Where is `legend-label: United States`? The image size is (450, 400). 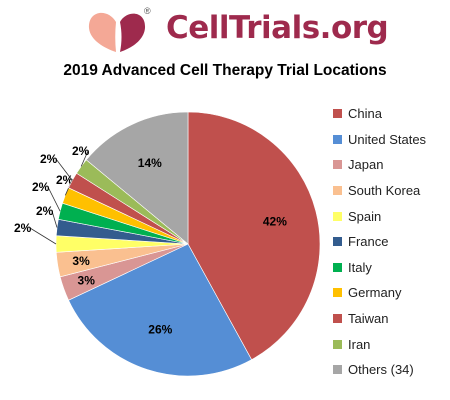
legend-label: United States is located at coordinates (387, 139).